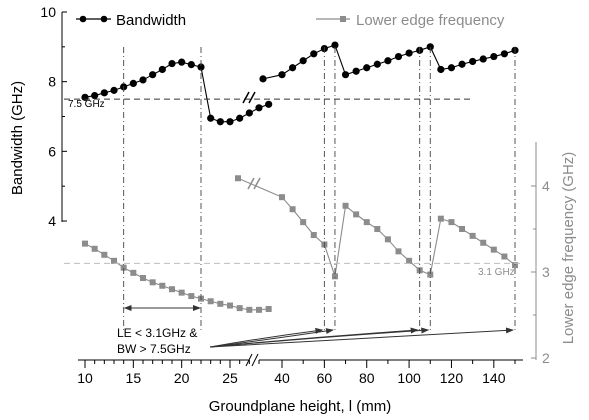  I want to click on bw-threshold-label: 7.5 GHz, so click(86, 104).